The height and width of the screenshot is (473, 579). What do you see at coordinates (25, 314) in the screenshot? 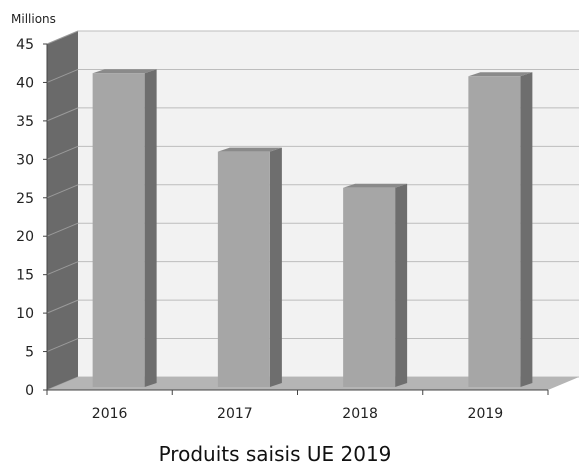
I see `y-tick-label: 10` at bounding box center [25, 314].